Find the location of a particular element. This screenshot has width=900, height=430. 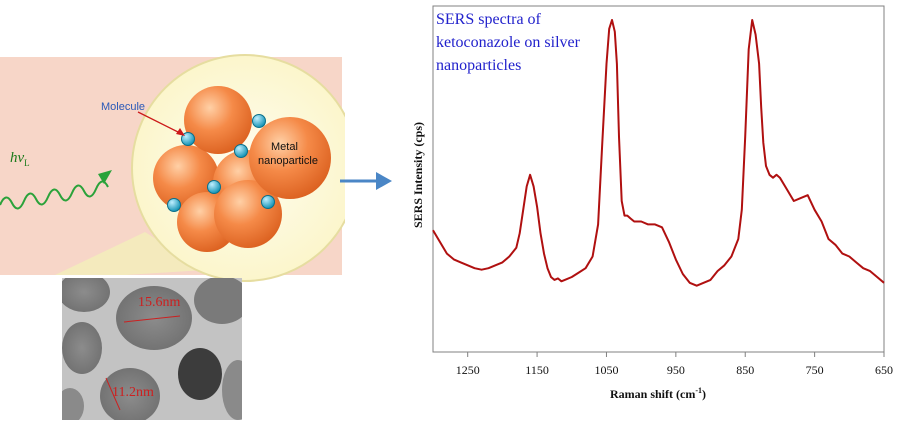

light-symbol: hνL is located at coordinates (20, 159).